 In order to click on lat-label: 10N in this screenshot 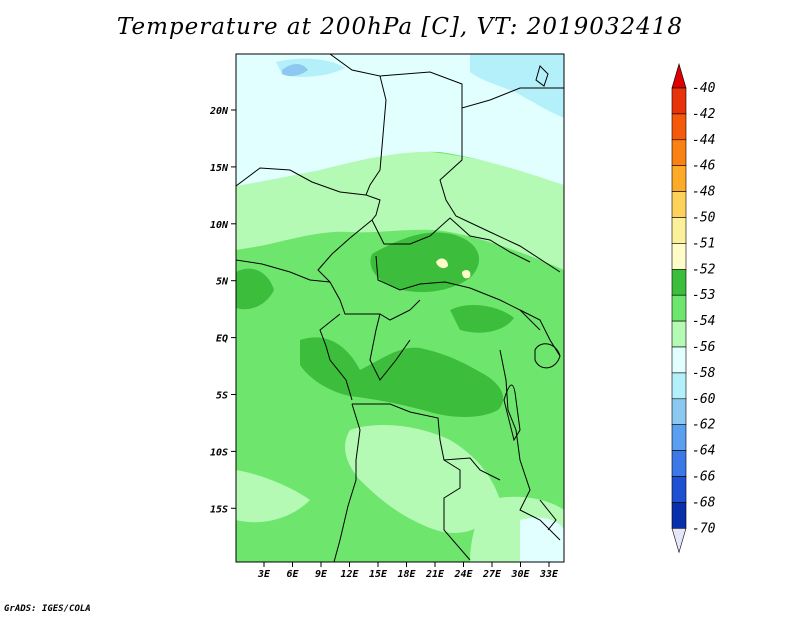, I will do `click(219, 225)`.